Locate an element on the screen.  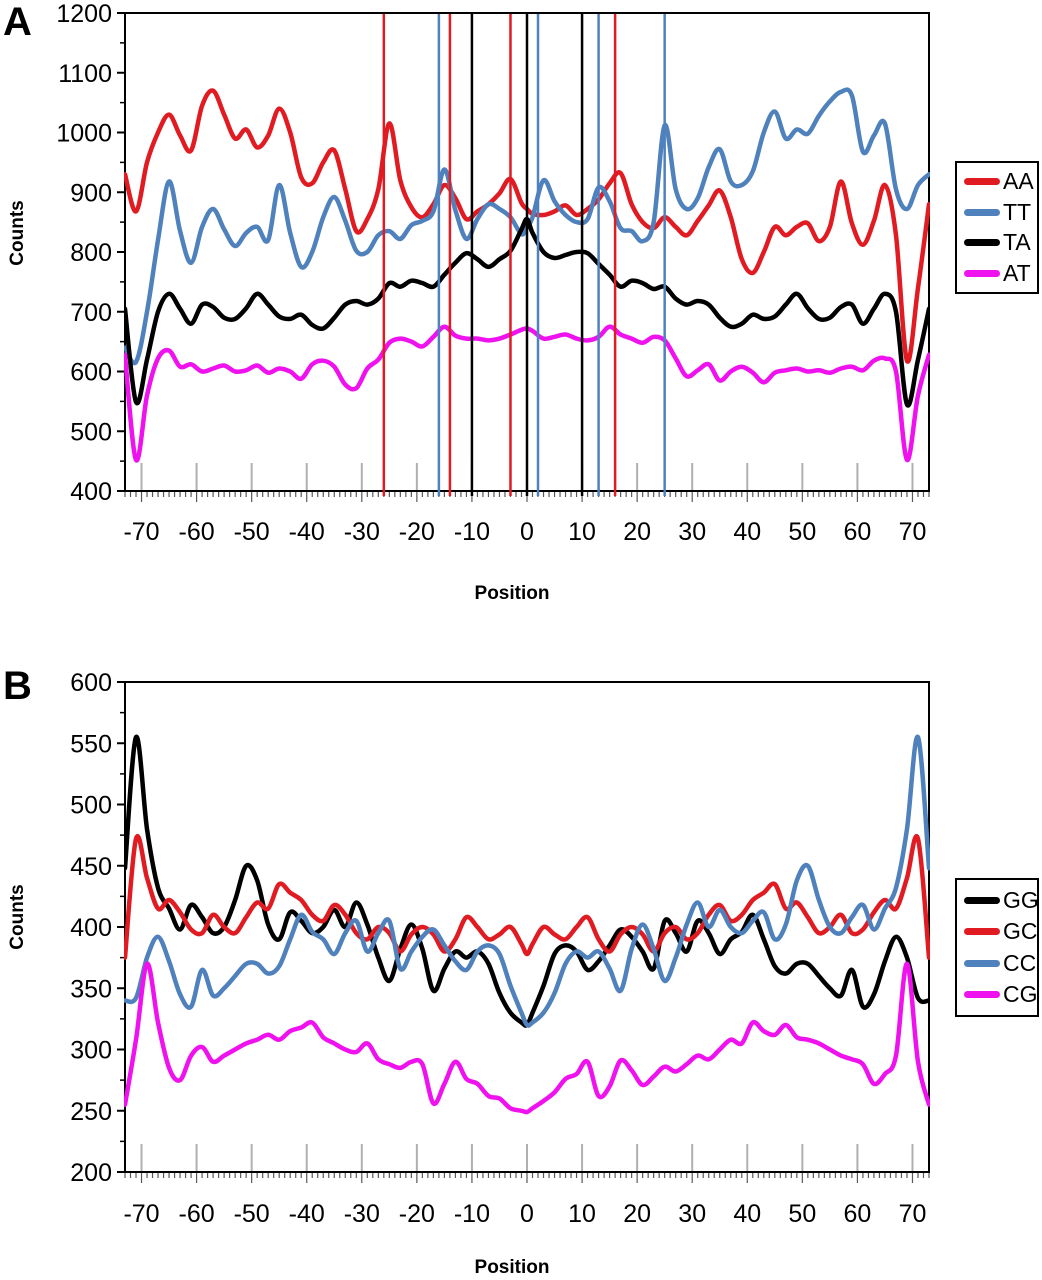
panel-b-label: B is located at coordinates (17, 686).